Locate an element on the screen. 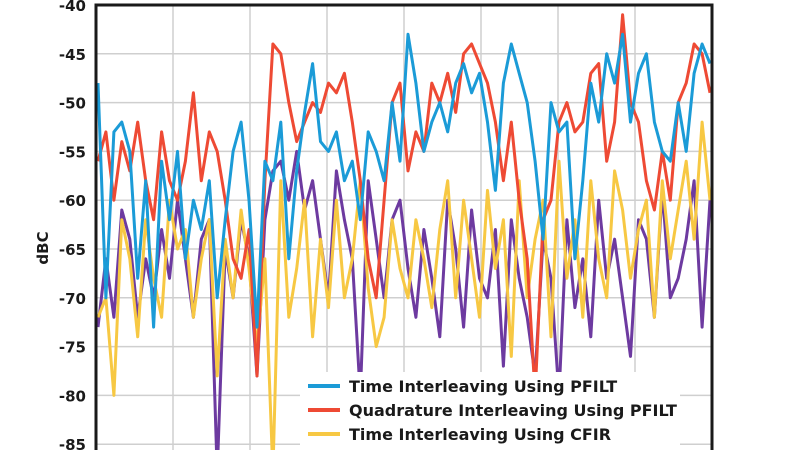  y-tick-label: -85 is located at coordinates (72, 443).